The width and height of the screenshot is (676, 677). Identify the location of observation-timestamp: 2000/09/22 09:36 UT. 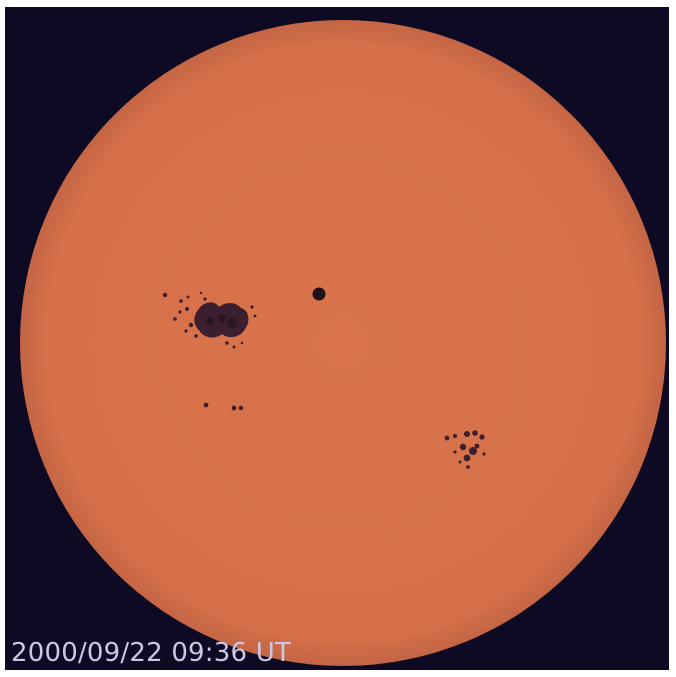
(151, 653).